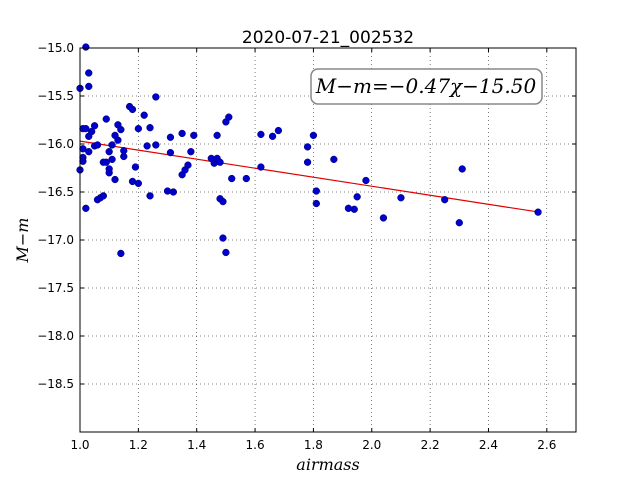 The height and width of the screenshot is (480, 640). I want to click on x-tick-label: 2.4, so click(488, 445).